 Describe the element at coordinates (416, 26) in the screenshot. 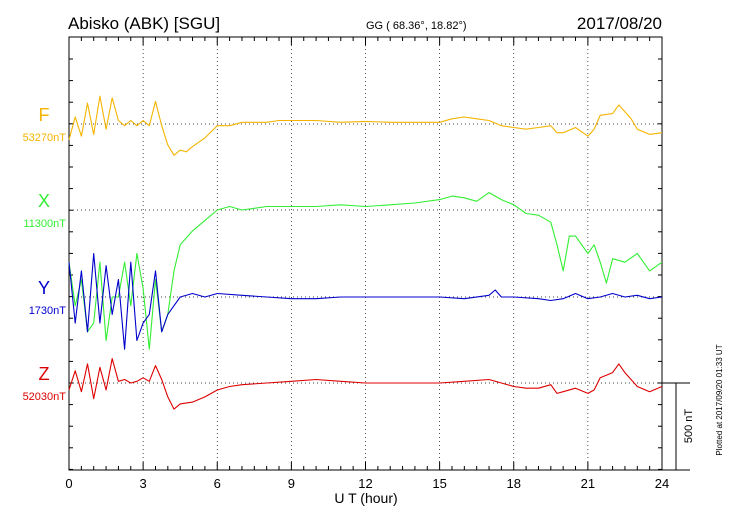

I see `coordinates-label: GG ( 68.36°, 18.82°)` at that location.